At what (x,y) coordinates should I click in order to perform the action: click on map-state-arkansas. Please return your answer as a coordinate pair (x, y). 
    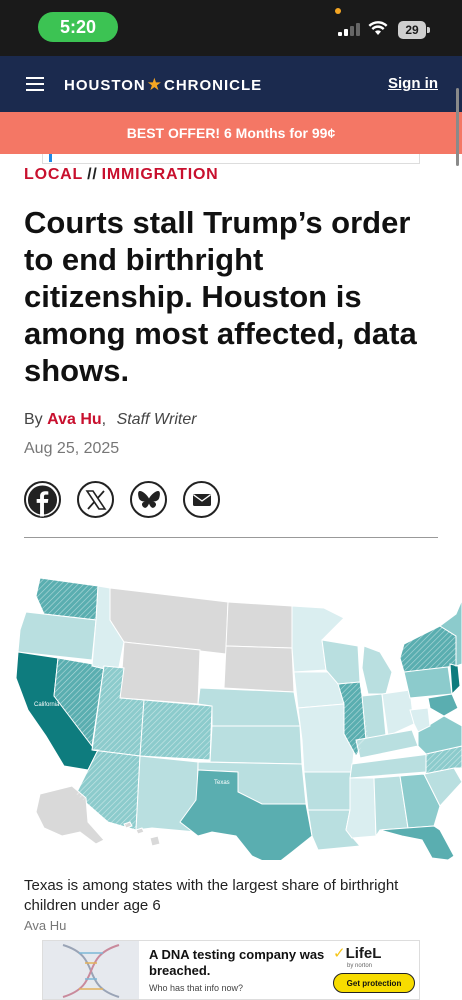
    Looking at the image, I should click on (328, 791).